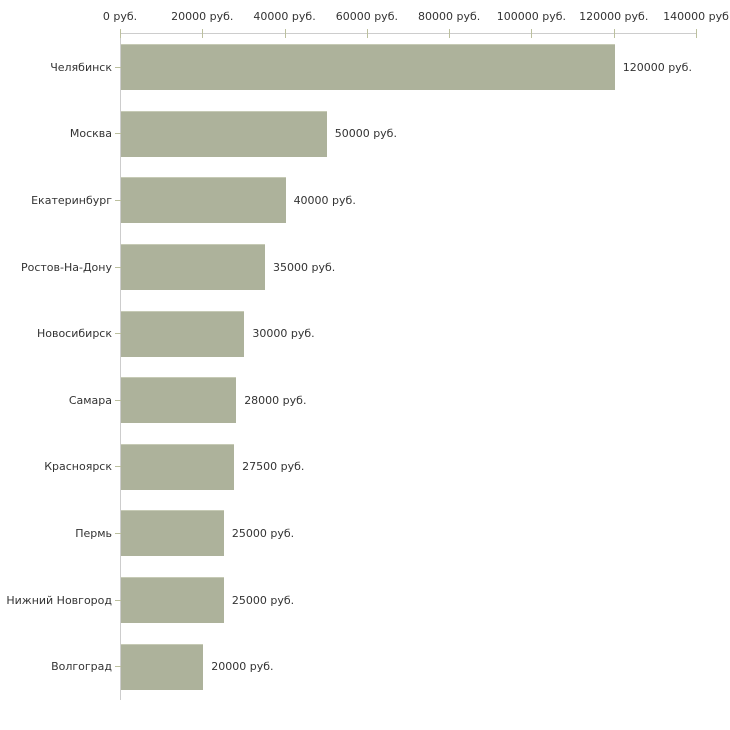  What do you see at coordinates (365, 134) in the screenshot?
I see `value-label: 50000 руб.` at bounding box center [365, 134].